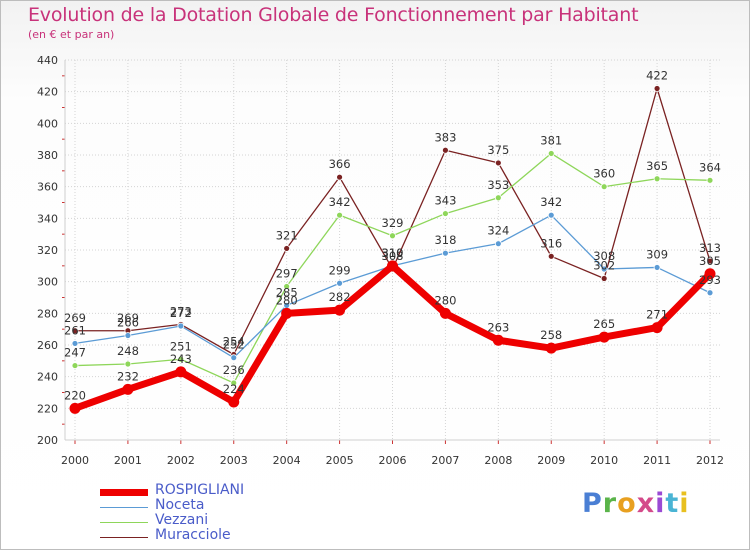 The height and width of the screenshot is (550, 750). Describe the element at coordinates (498, 327) in the screenshot. I see `data-label-rospigliani: 263` at that location.